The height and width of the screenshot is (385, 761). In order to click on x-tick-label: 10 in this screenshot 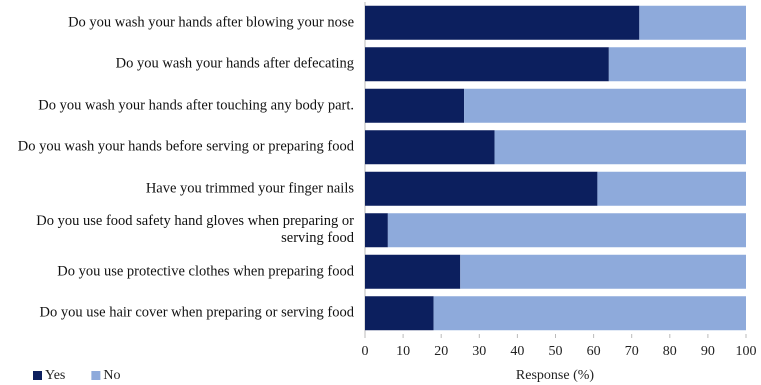, I will do `click(403, 351)`.